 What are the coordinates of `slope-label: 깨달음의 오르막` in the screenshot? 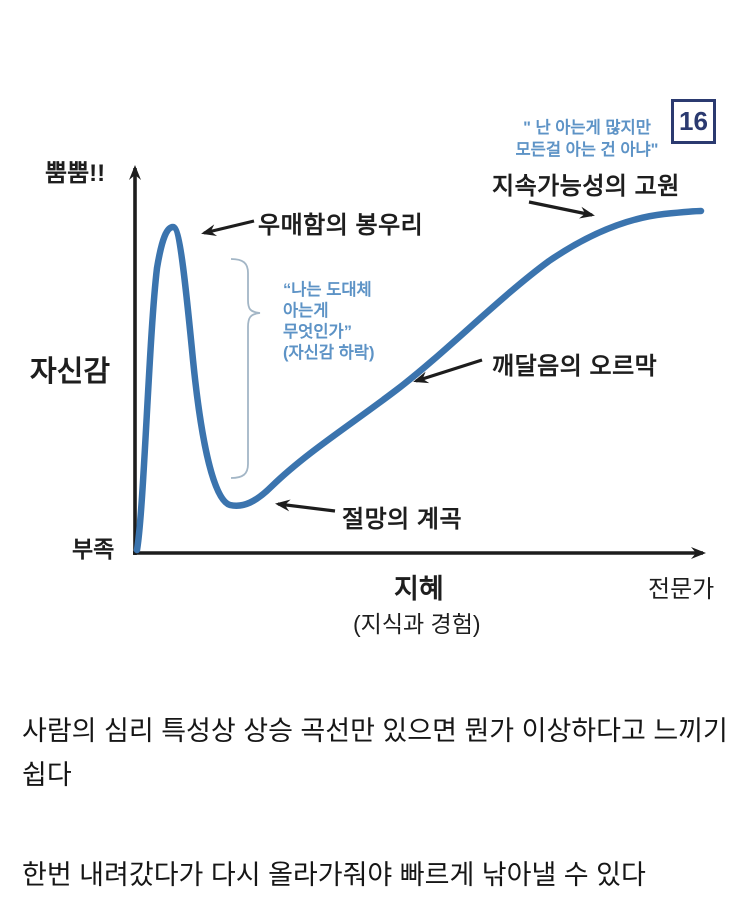 It's located at (575, 366).